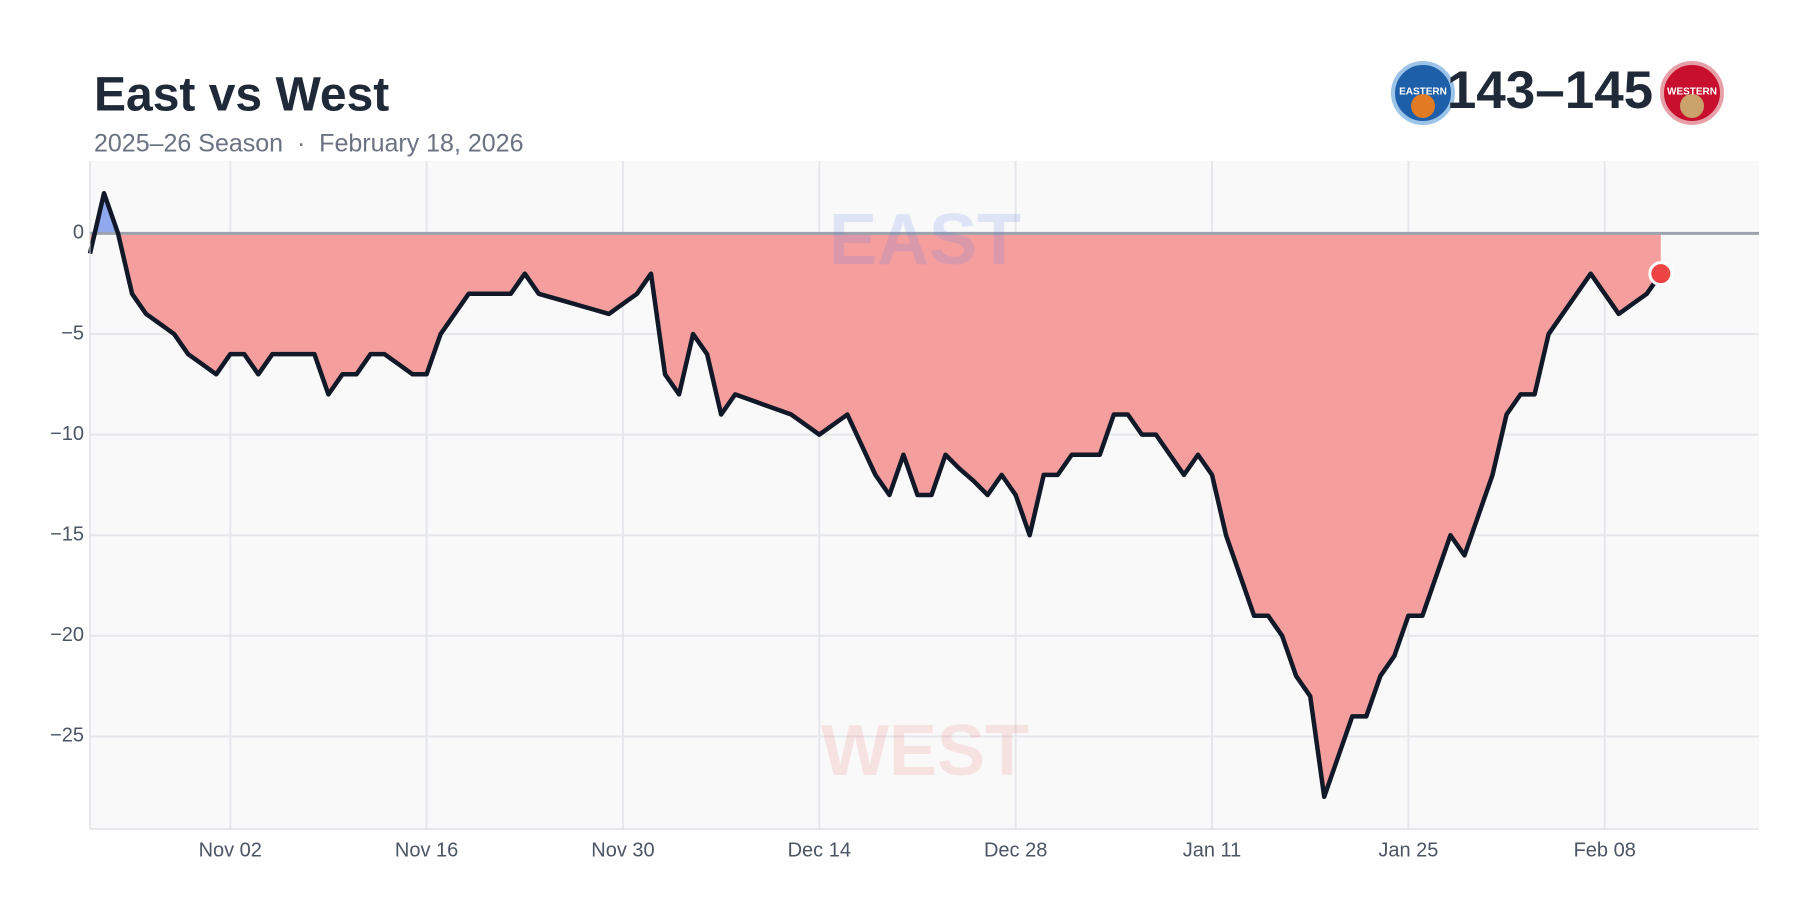 This screenshot has height=900, width=1800. I want to click on y-tick-label: −20, so click(67, 635).